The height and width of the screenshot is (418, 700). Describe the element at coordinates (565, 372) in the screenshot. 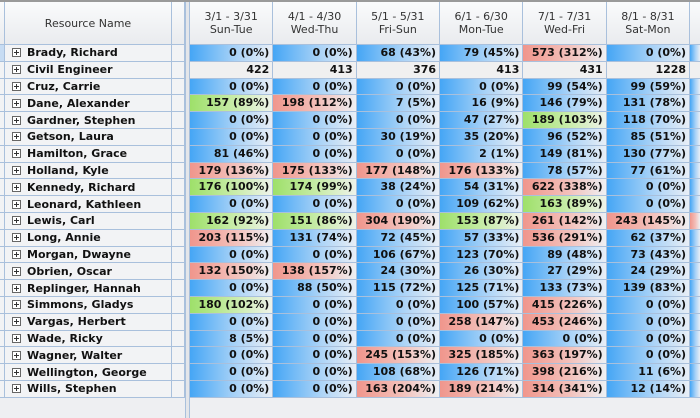

I see `allocation-cell: 398 (216%)` at that location.